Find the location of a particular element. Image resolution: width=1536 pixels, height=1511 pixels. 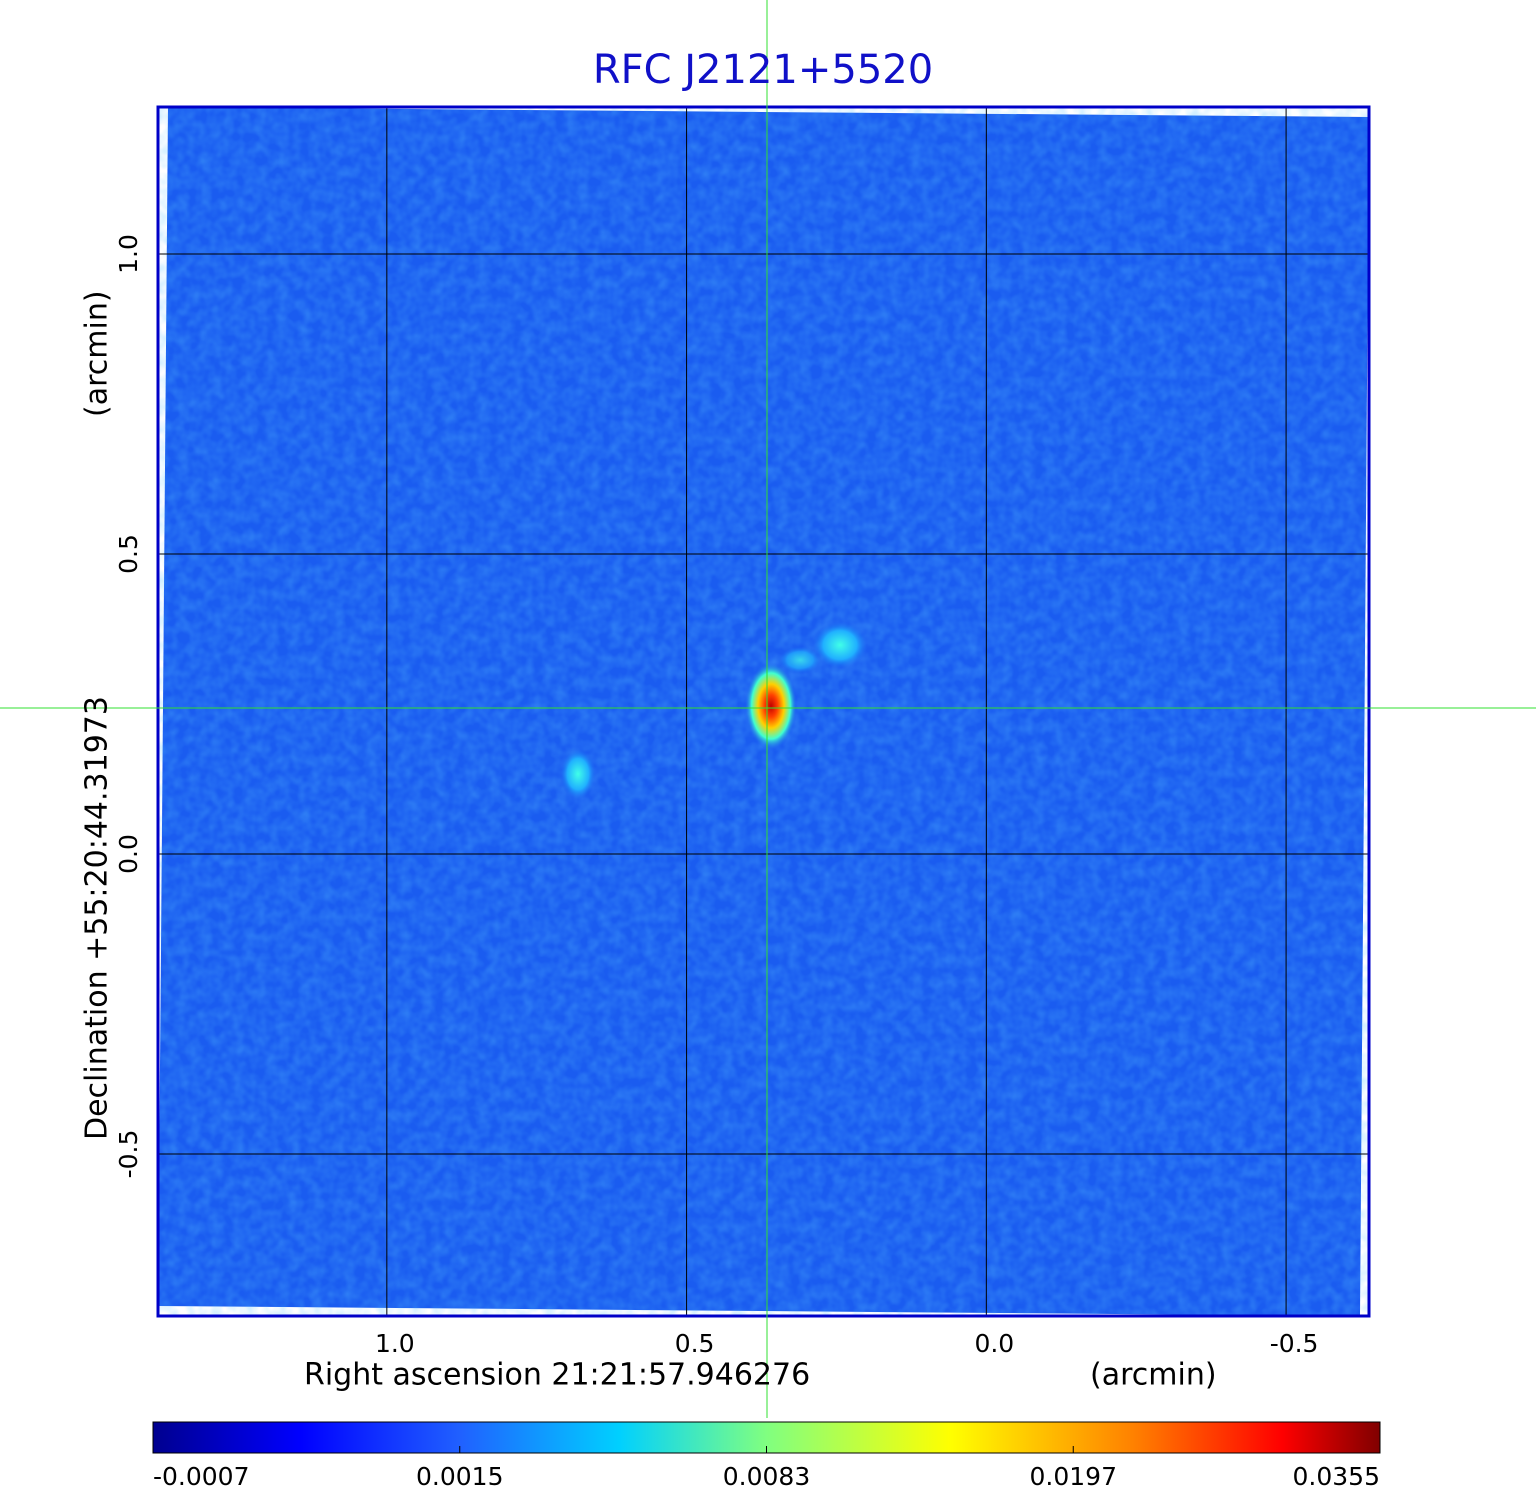

y-tick-label: 0.5 is located at coordinates (128, 554).